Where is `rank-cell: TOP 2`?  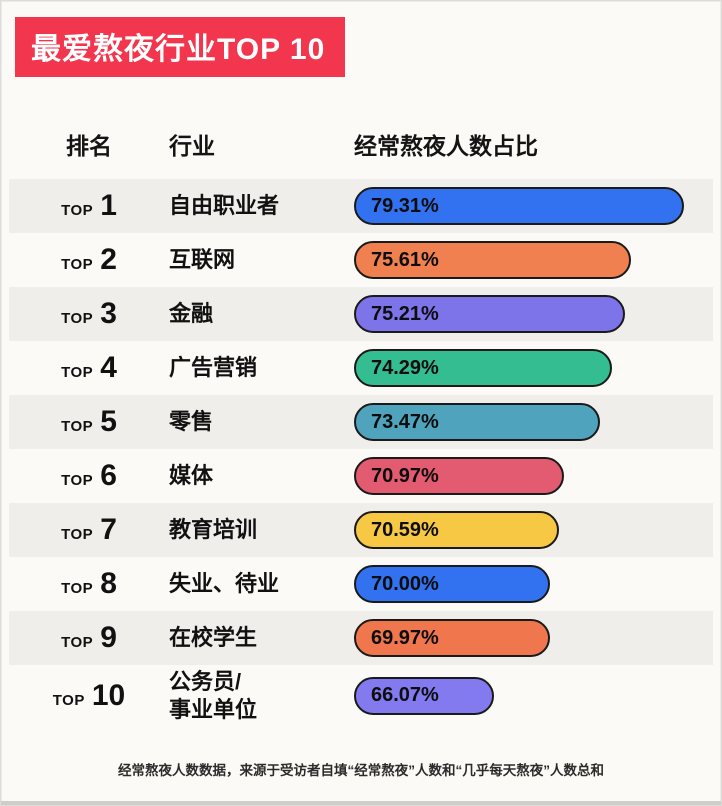 rank-cell: TOP 2 is located at coordinates (89, 260).